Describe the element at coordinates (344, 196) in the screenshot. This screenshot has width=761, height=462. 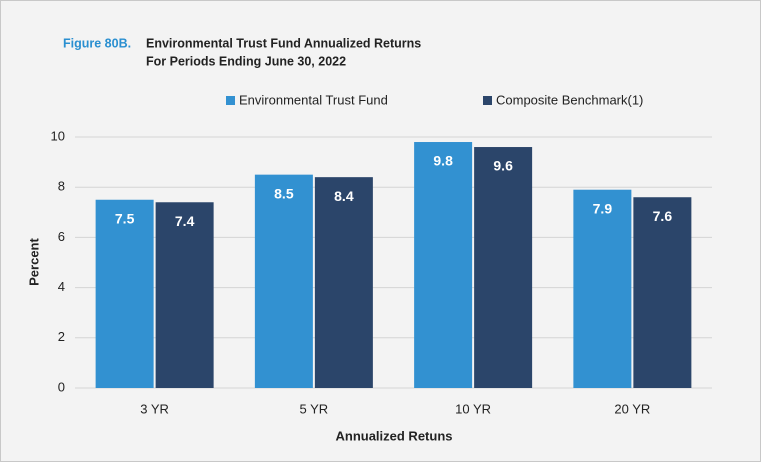
I see `data-label: 8.4` at that location.